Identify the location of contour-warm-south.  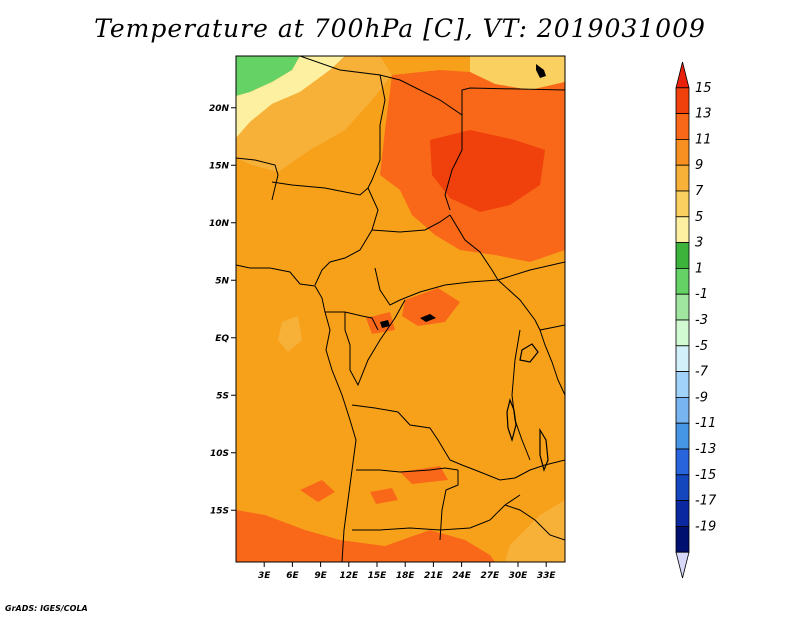
(365, 536).